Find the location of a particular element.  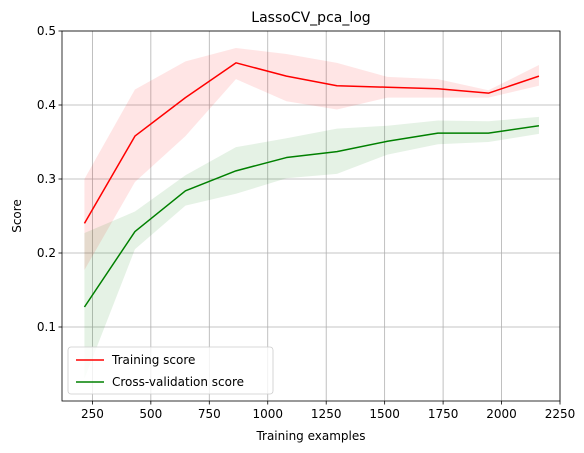

x-tick-label-3: 1000 is located at coordinates (267, 414).